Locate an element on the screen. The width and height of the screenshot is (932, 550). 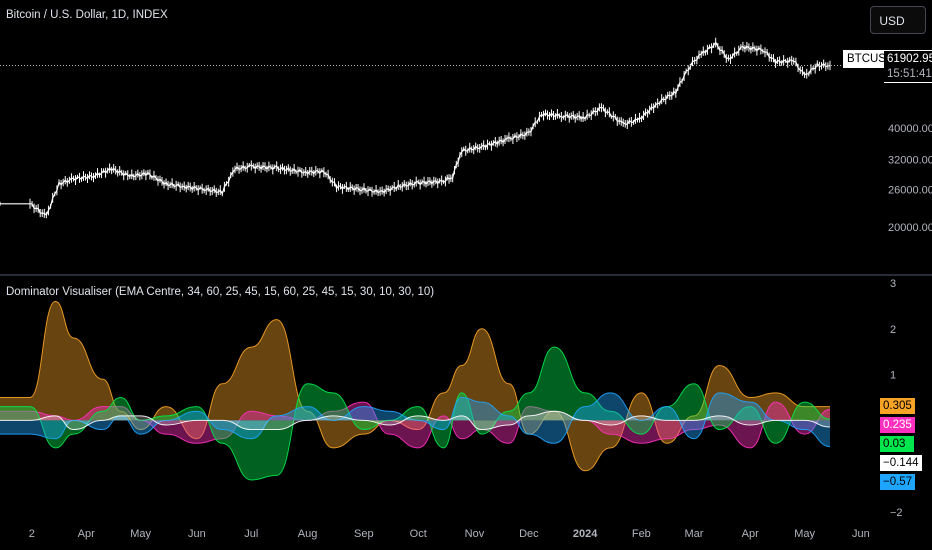
indicator-value-tag: −0.57 is located at coordinates (898, 482).